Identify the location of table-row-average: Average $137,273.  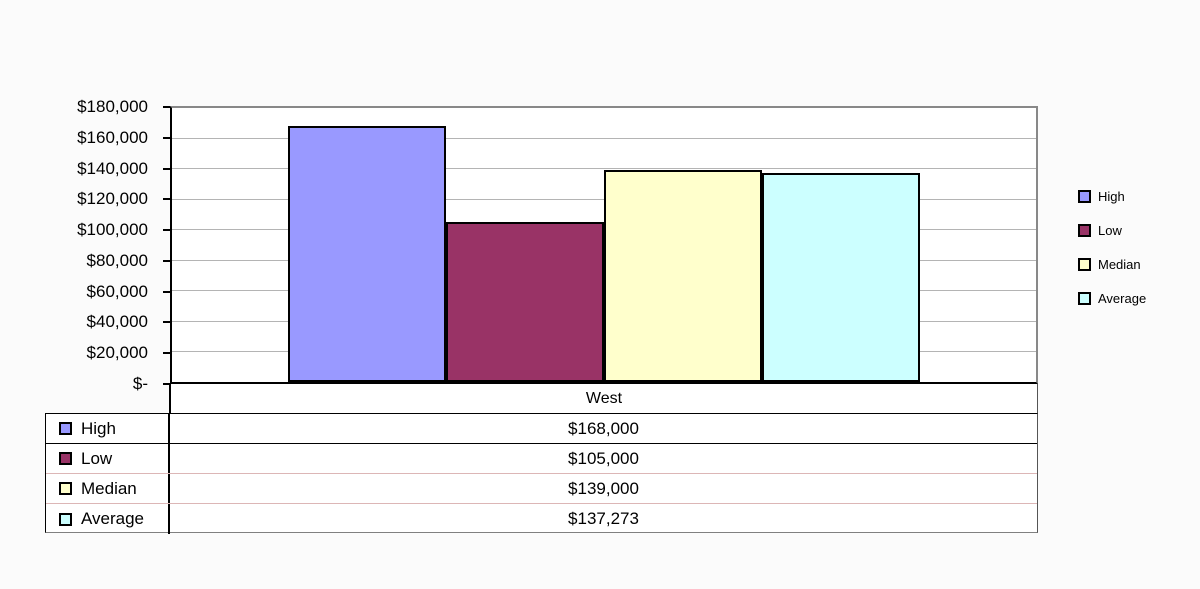
(541, 519).